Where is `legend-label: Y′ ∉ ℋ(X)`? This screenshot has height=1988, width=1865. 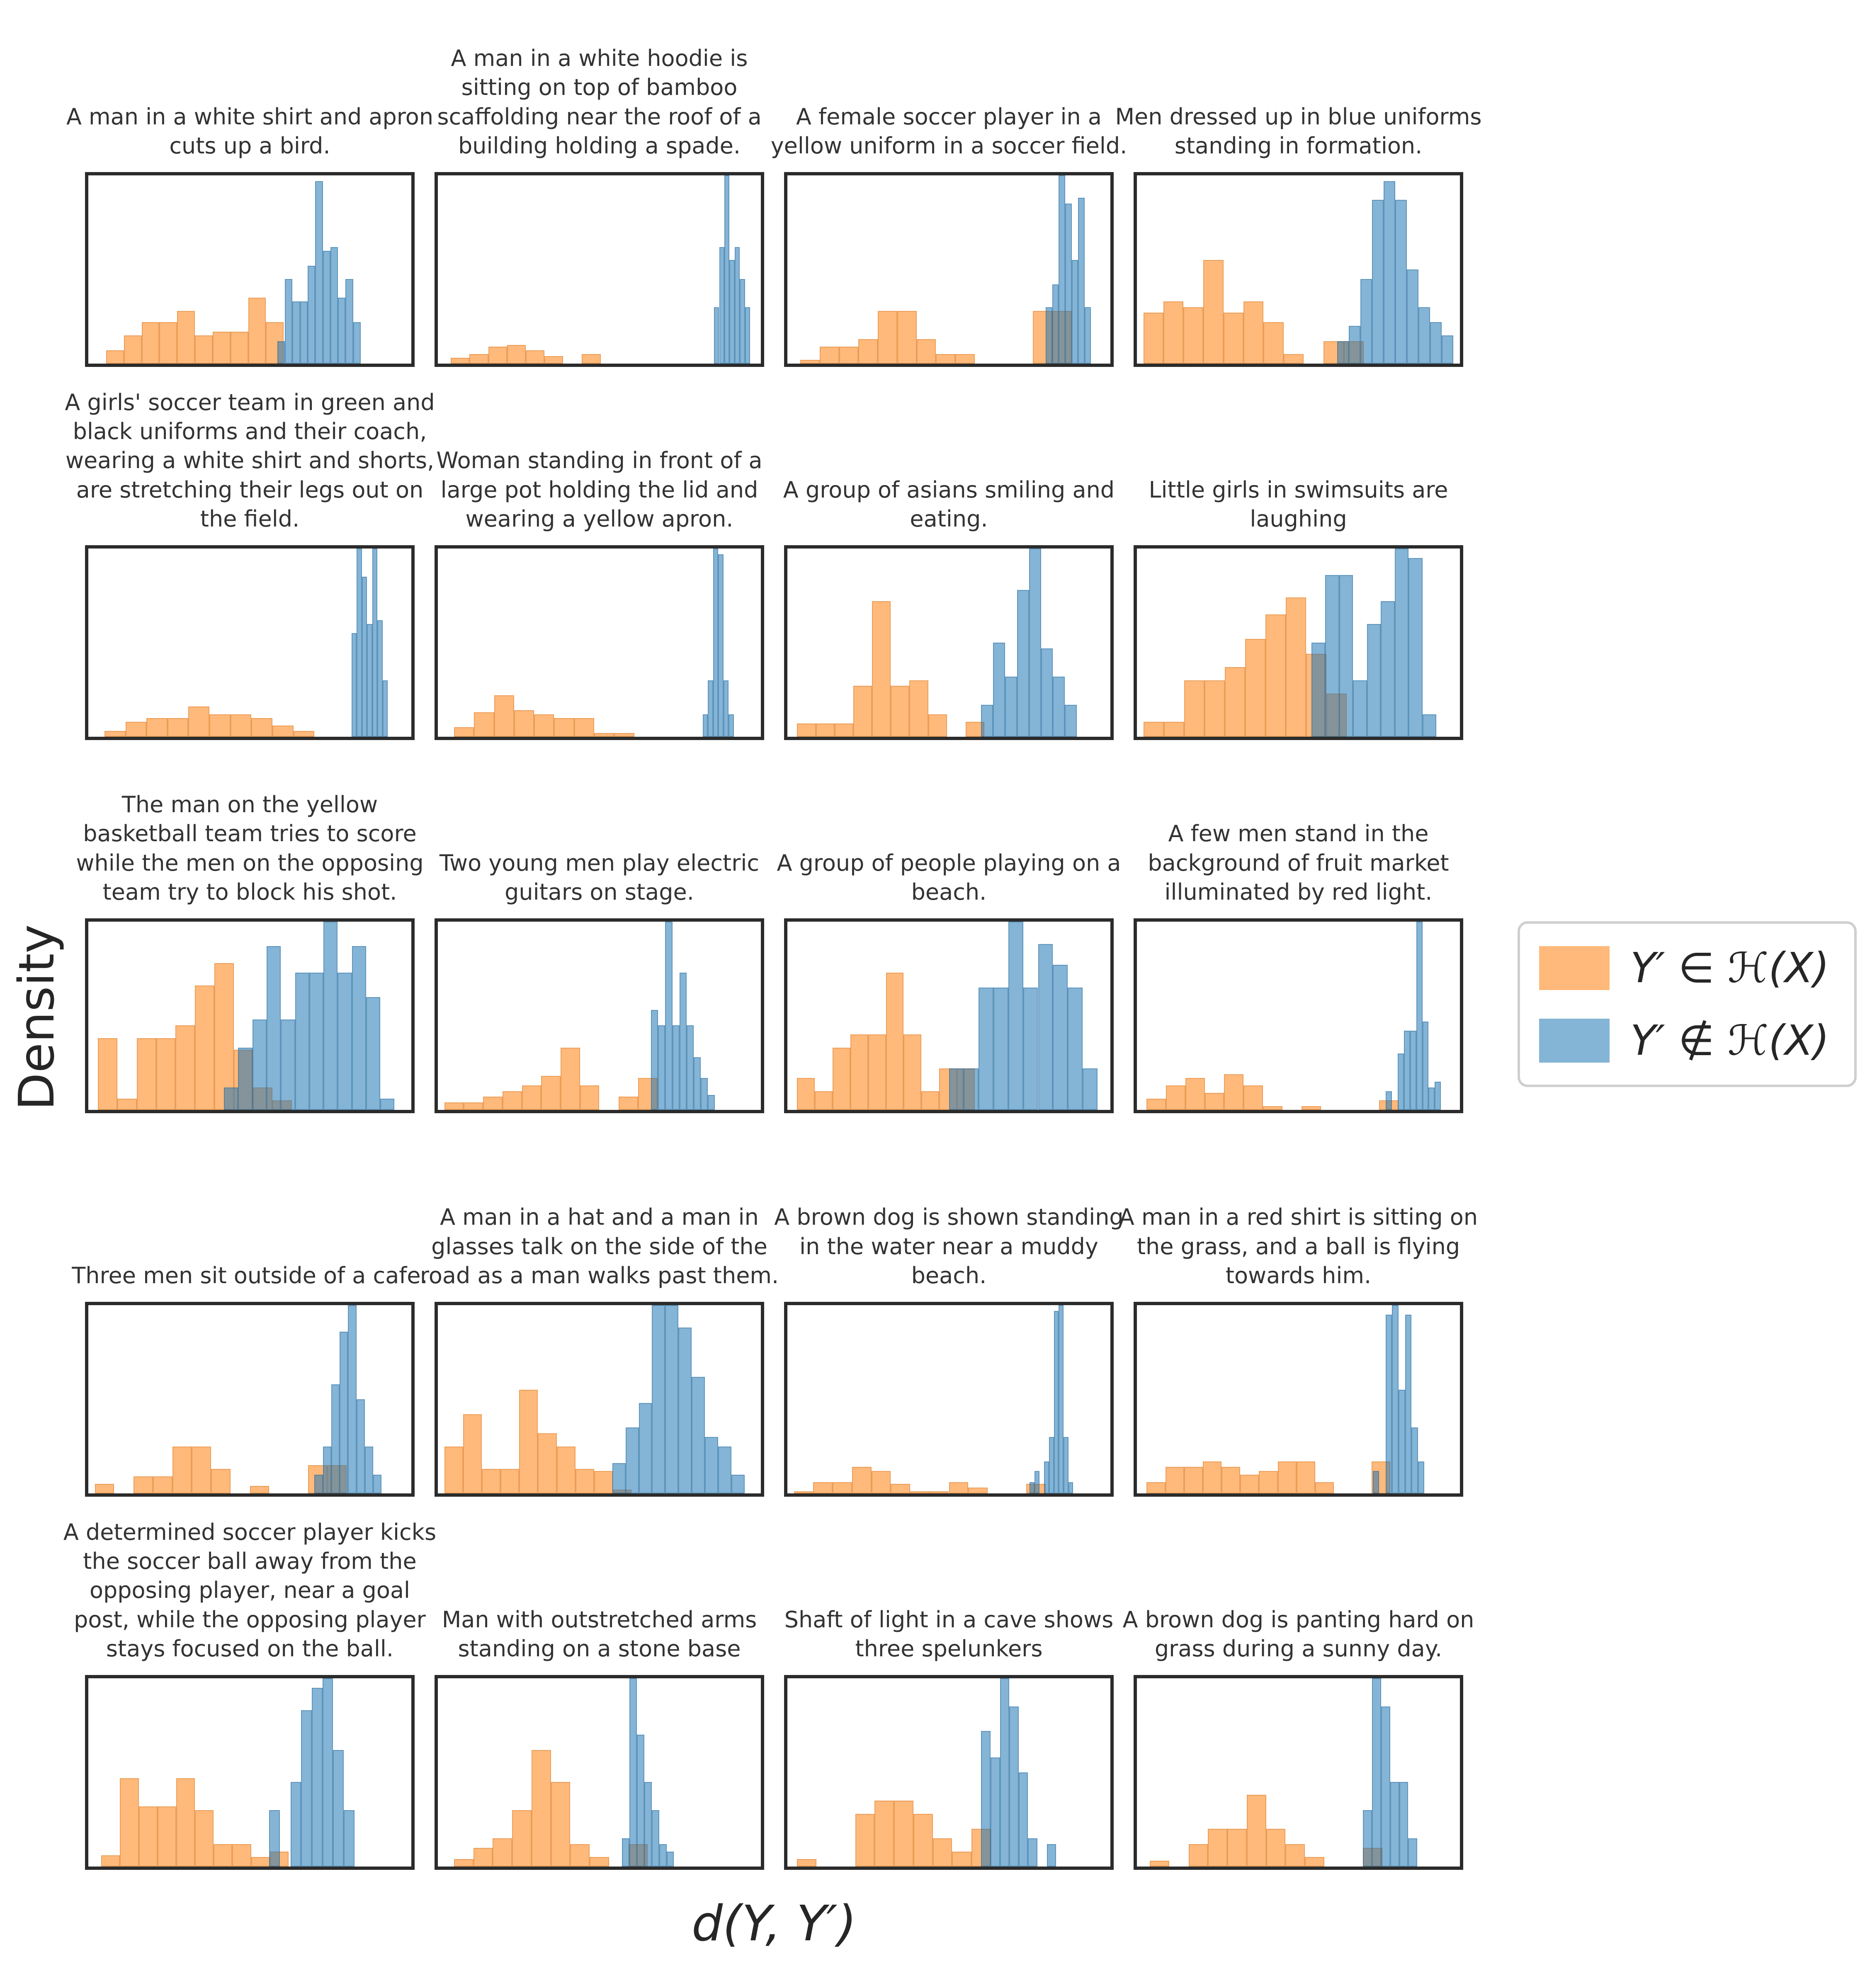
legend-label: Y′ ∉ ℋ(X) is located at coordinates (1729, 1040).